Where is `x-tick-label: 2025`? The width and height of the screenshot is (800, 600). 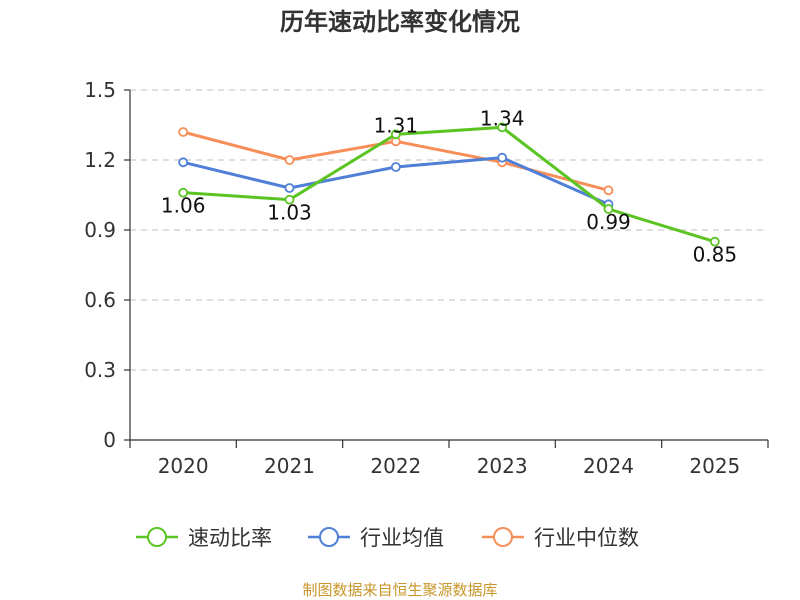
x-tick-label: 2025 is located at coordinates (714, 466).